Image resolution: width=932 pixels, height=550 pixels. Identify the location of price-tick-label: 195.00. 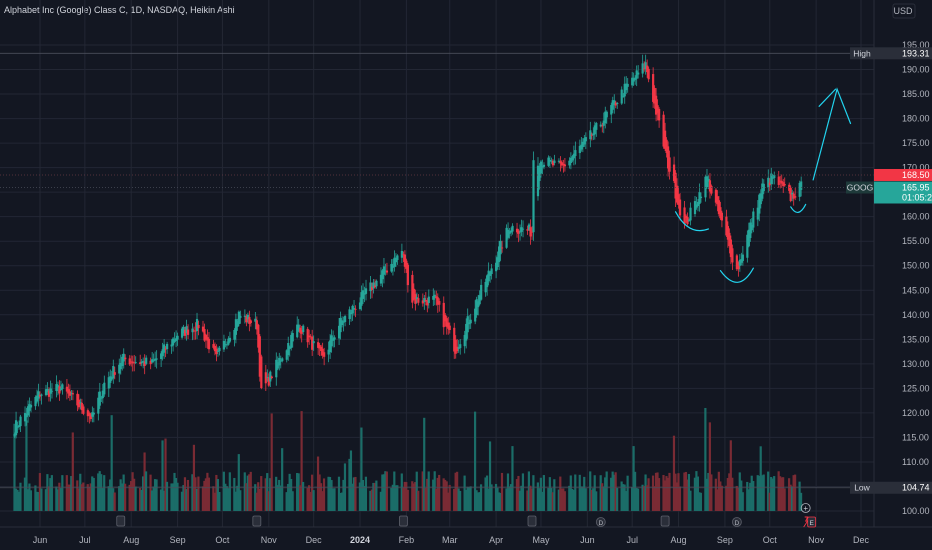
(916, 45).